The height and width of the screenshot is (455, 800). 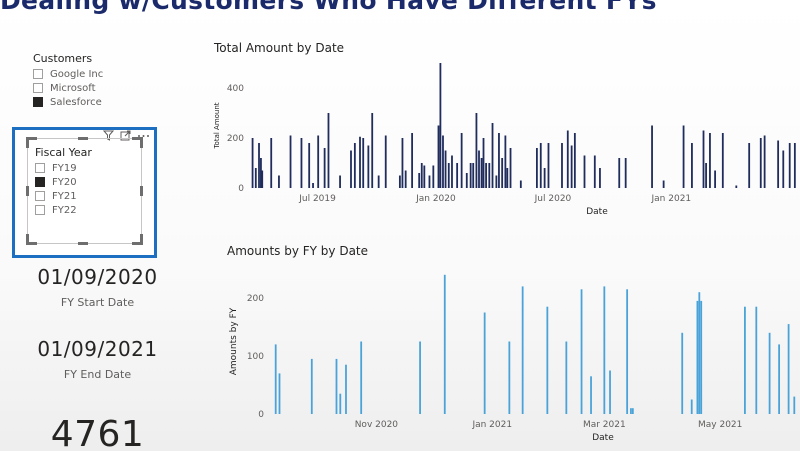 I want to click on focus-mode-icon, so click(x=125, y=135).